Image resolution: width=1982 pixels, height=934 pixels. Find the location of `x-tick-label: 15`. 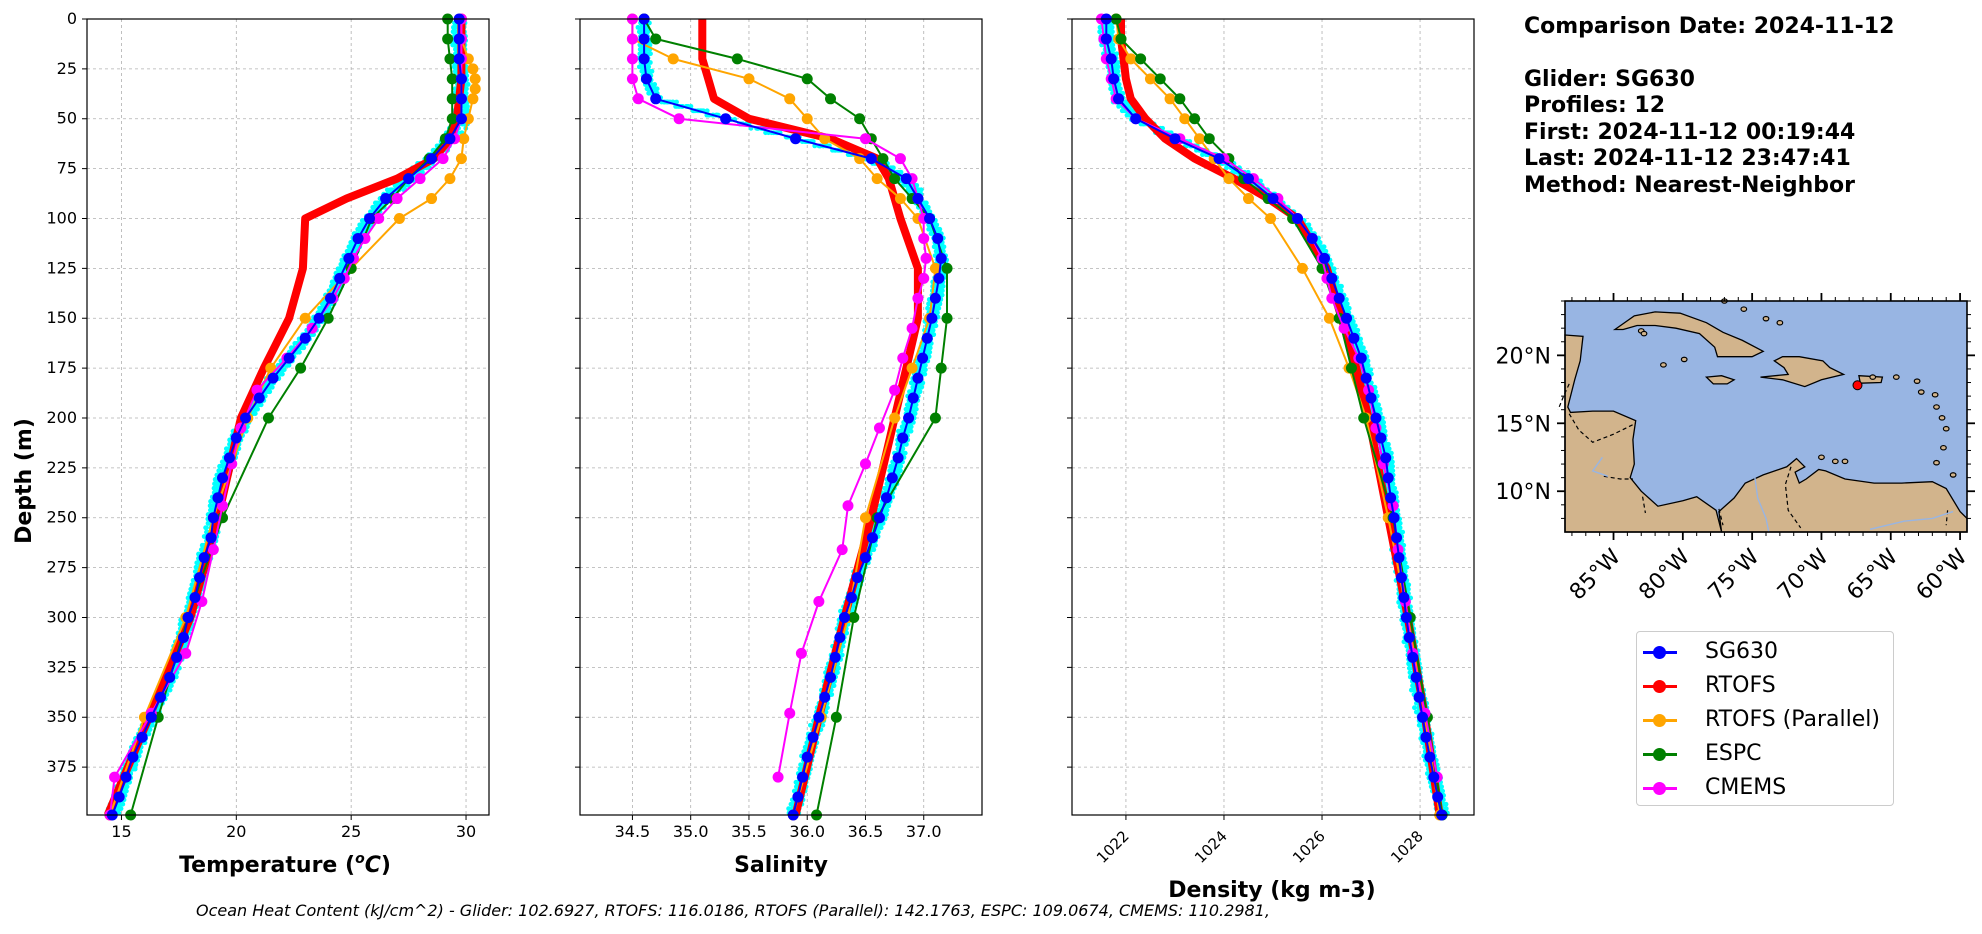

x-tick-label: 15 is located at coordinates (121, 831).